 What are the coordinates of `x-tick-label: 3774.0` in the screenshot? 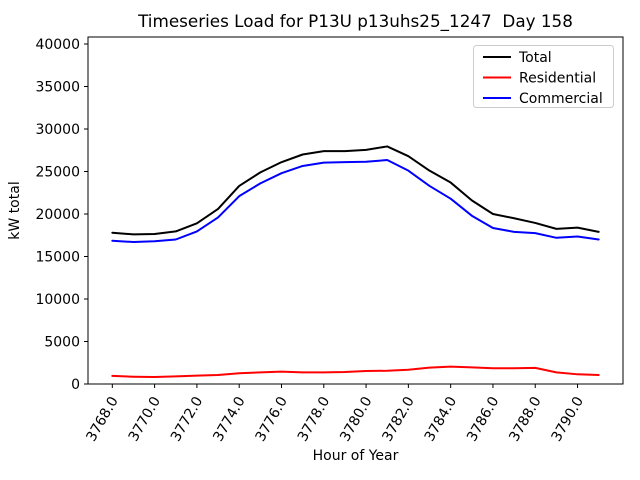 It's located at (229, 419).